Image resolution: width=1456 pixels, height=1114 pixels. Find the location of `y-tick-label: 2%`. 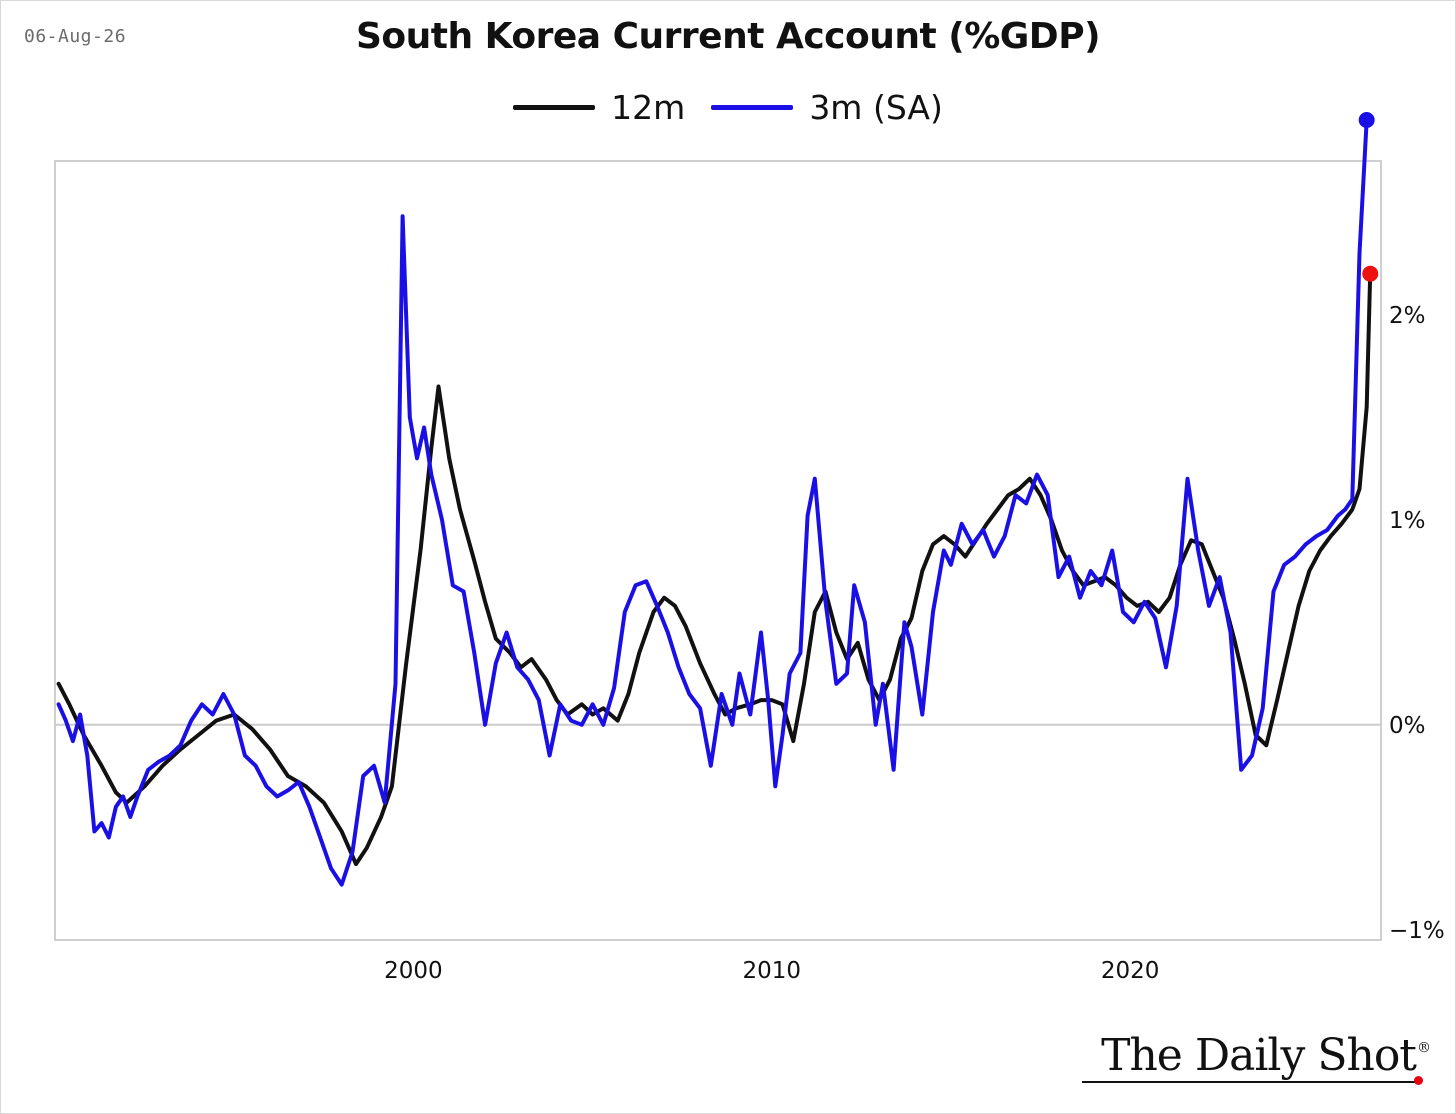

y-tick-label: 2% is located at coordinates (1407, 316).